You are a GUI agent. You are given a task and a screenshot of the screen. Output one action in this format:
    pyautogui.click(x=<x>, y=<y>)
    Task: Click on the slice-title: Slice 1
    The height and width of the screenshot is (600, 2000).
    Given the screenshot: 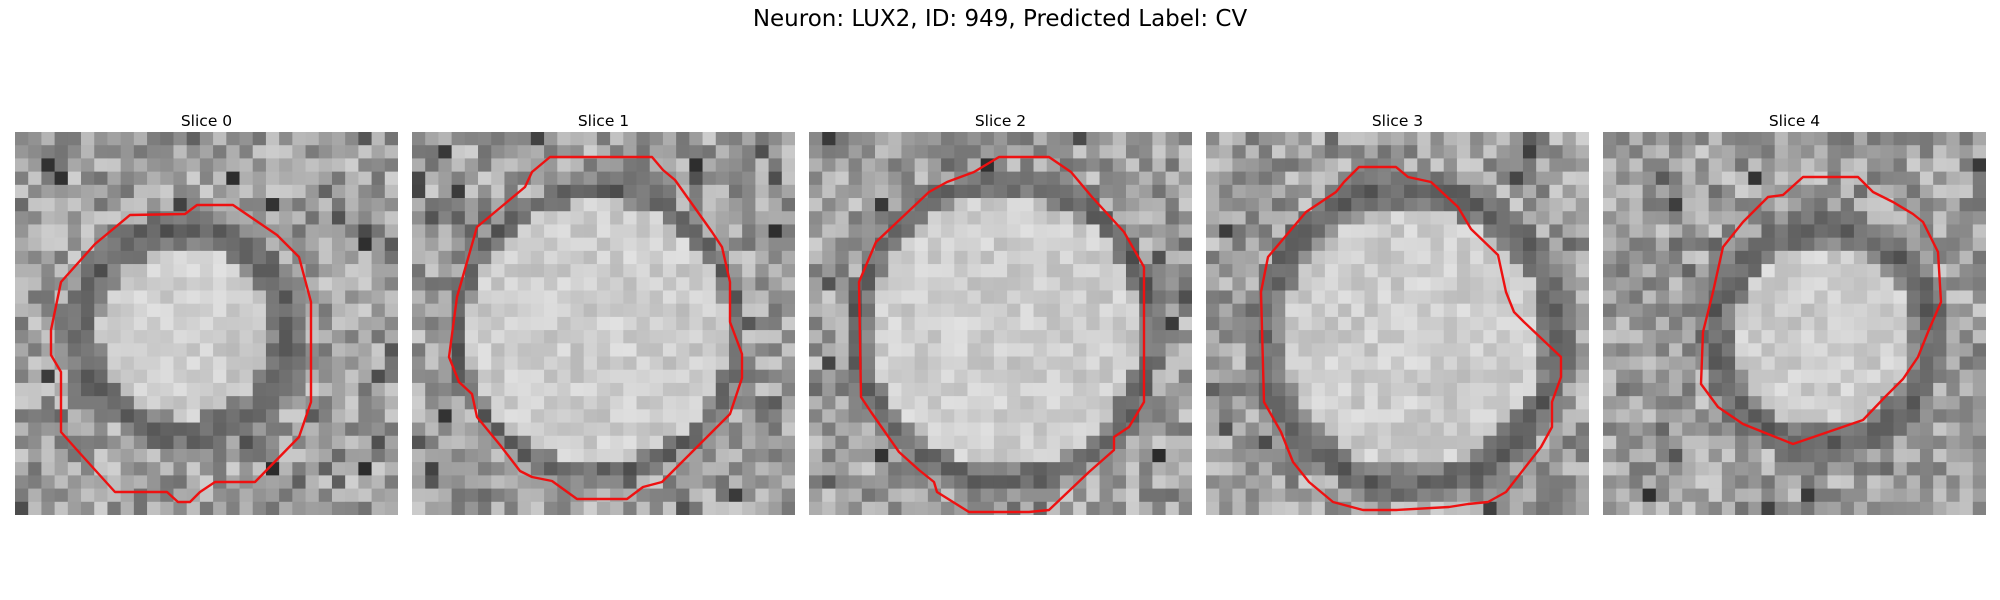 What is the action you would take?
    pyautogui.click(x=603, y=121)
    